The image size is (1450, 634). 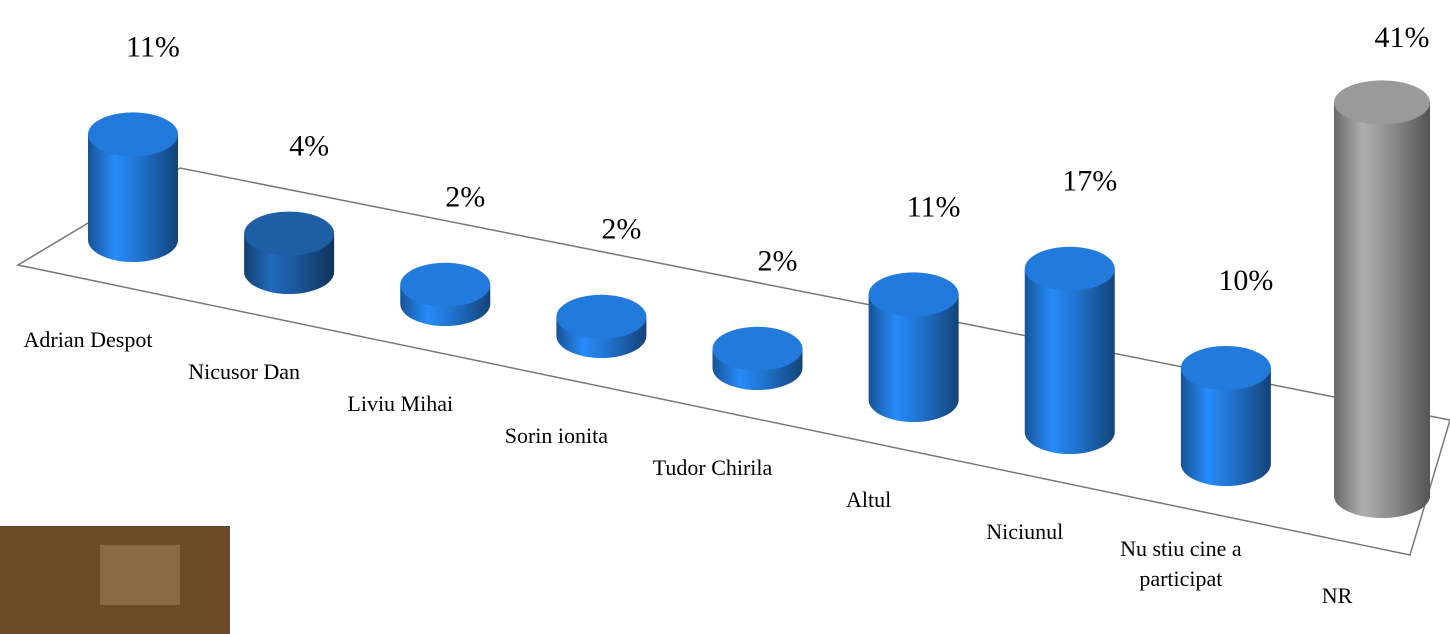 I want to click on category-label: Tudor Chirila, so click(x=712, y=467).